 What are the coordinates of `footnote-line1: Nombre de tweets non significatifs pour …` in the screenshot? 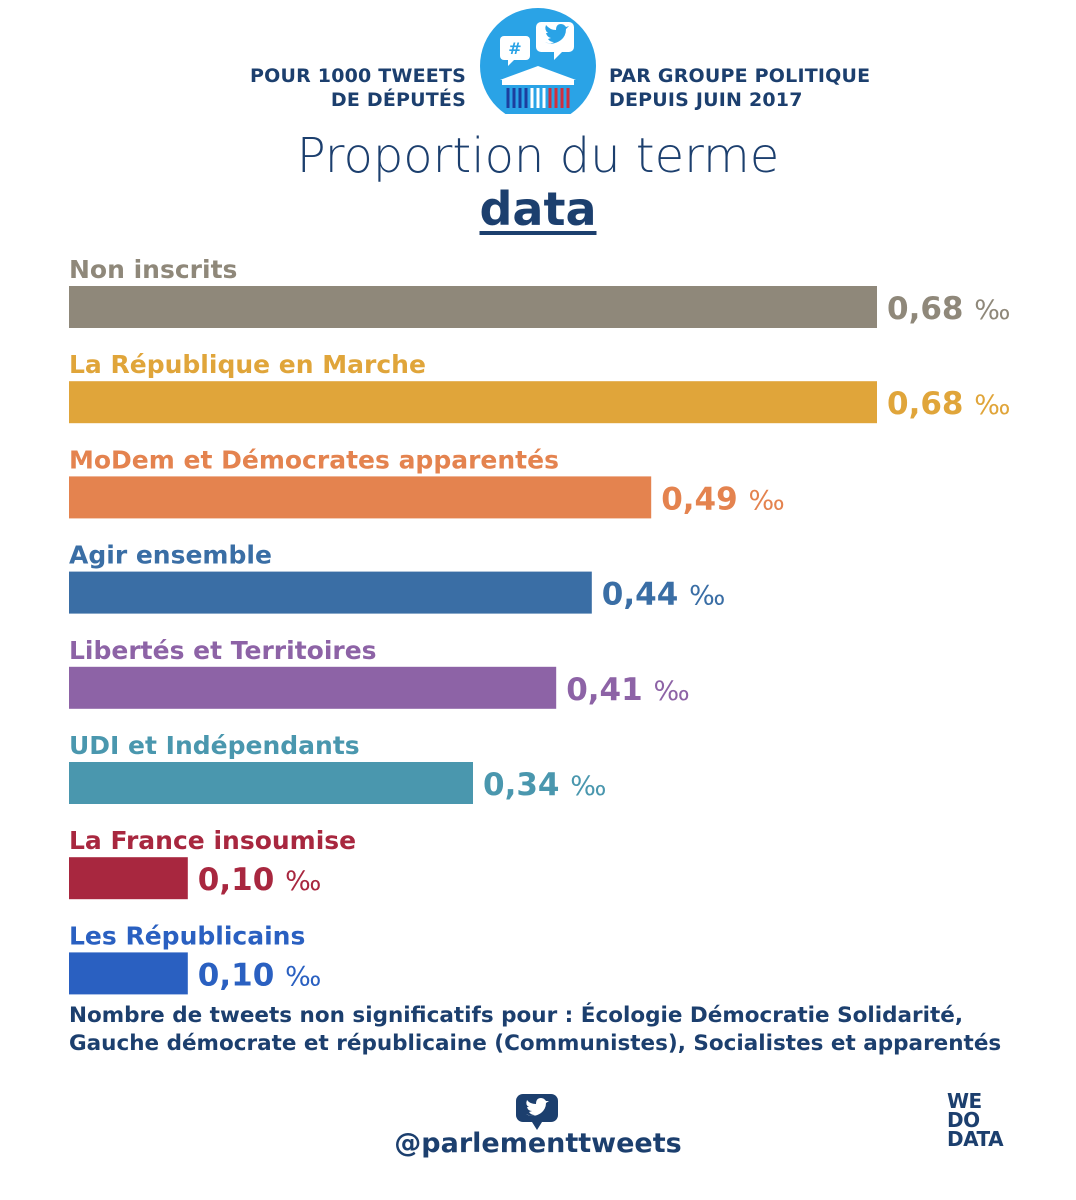 It's located at (516, 1015).